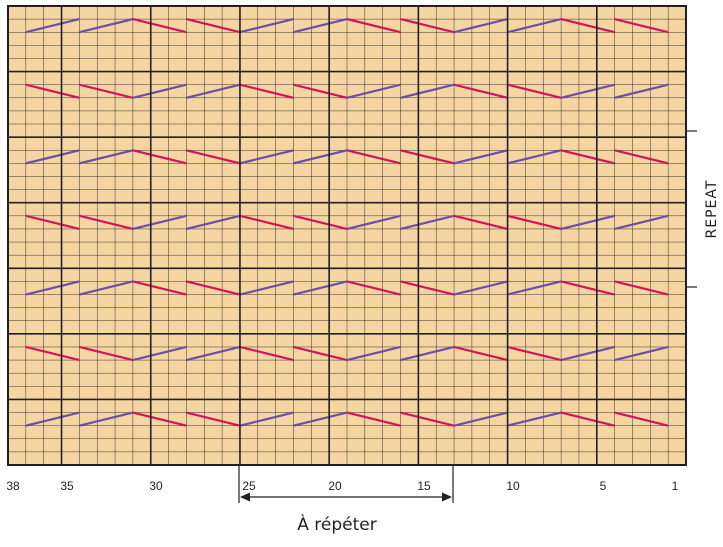 This screenshot has width=723, height=547. I want to click on column-number-38: 38, so click(13, 486).